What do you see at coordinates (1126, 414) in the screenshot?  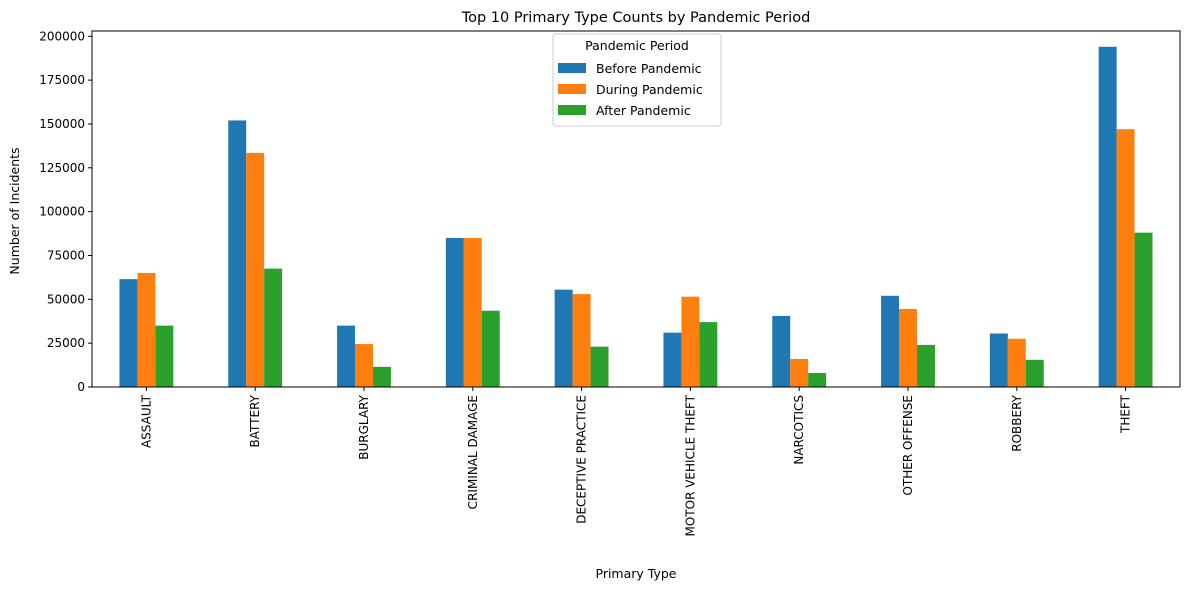 I see `x-tick-label: THEFT` at bounding box center [1126, 414].